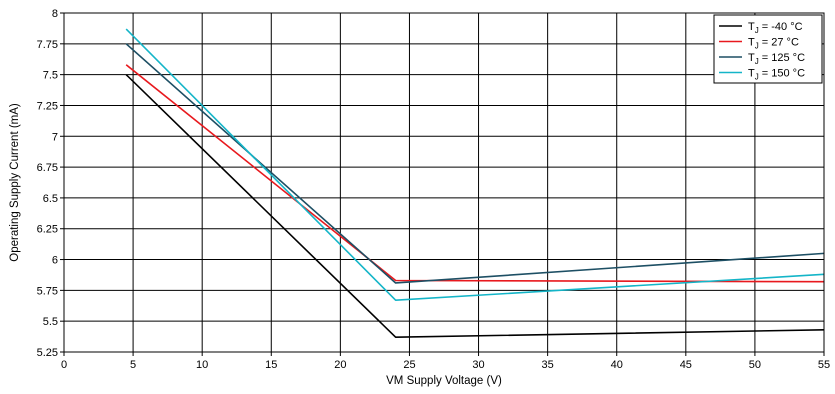 This screenshot has width=835, height=394. Describe the element at coordinates (548, 365) in the screenshot. I see `x-tick-label: 35` at that location.